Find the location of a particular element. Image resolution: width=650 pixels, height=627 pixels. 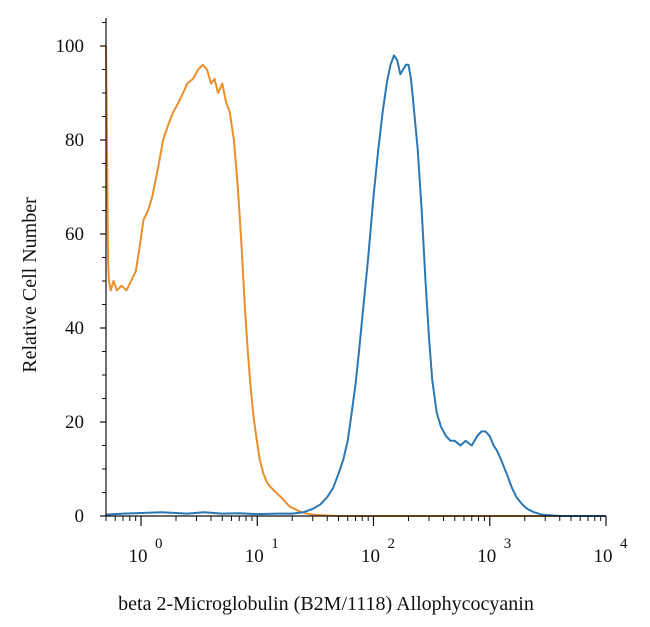

y-tick-label: 60 is located at coordinates (74, 234).